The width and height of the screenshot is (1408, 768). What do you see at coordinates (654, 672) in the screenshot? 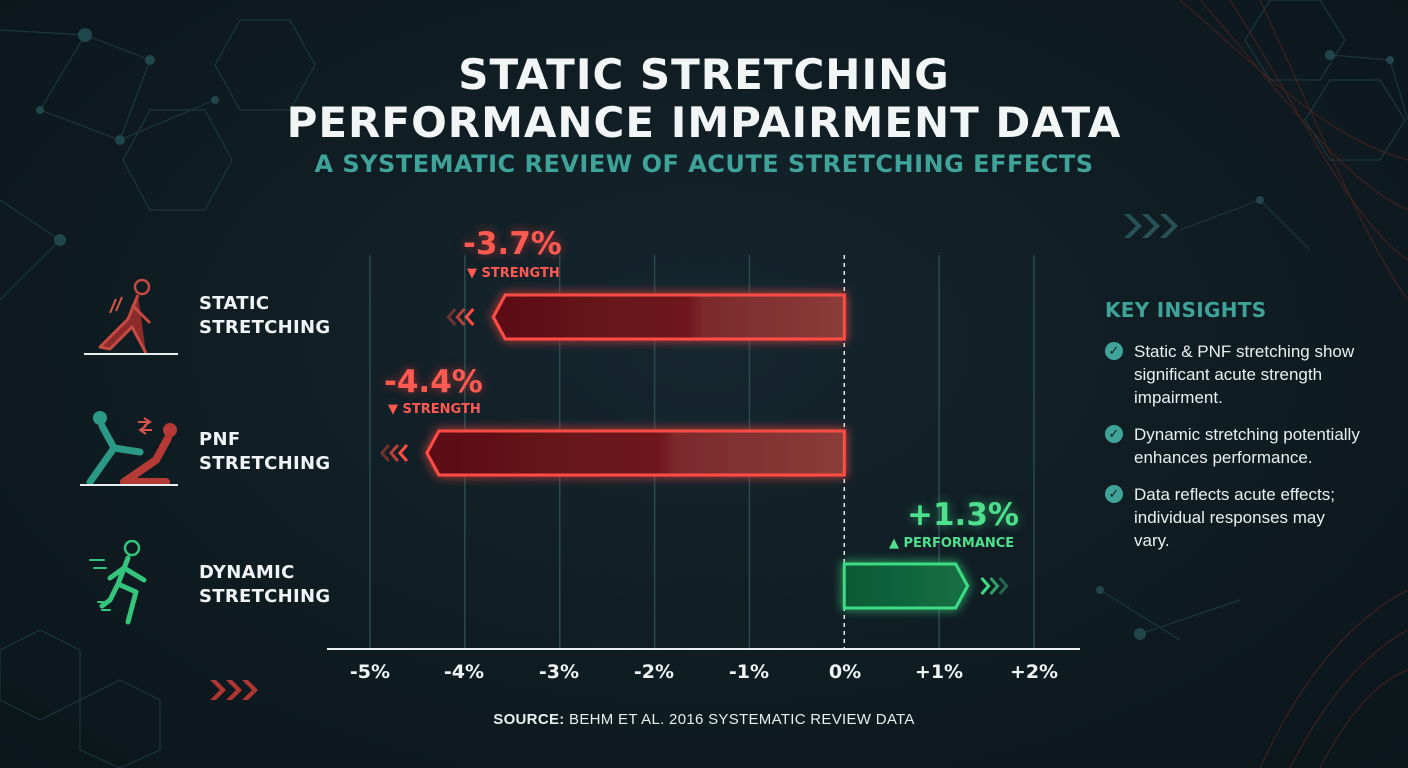
I see `x-tick-label: -2%` at bounding box center [654, 672].